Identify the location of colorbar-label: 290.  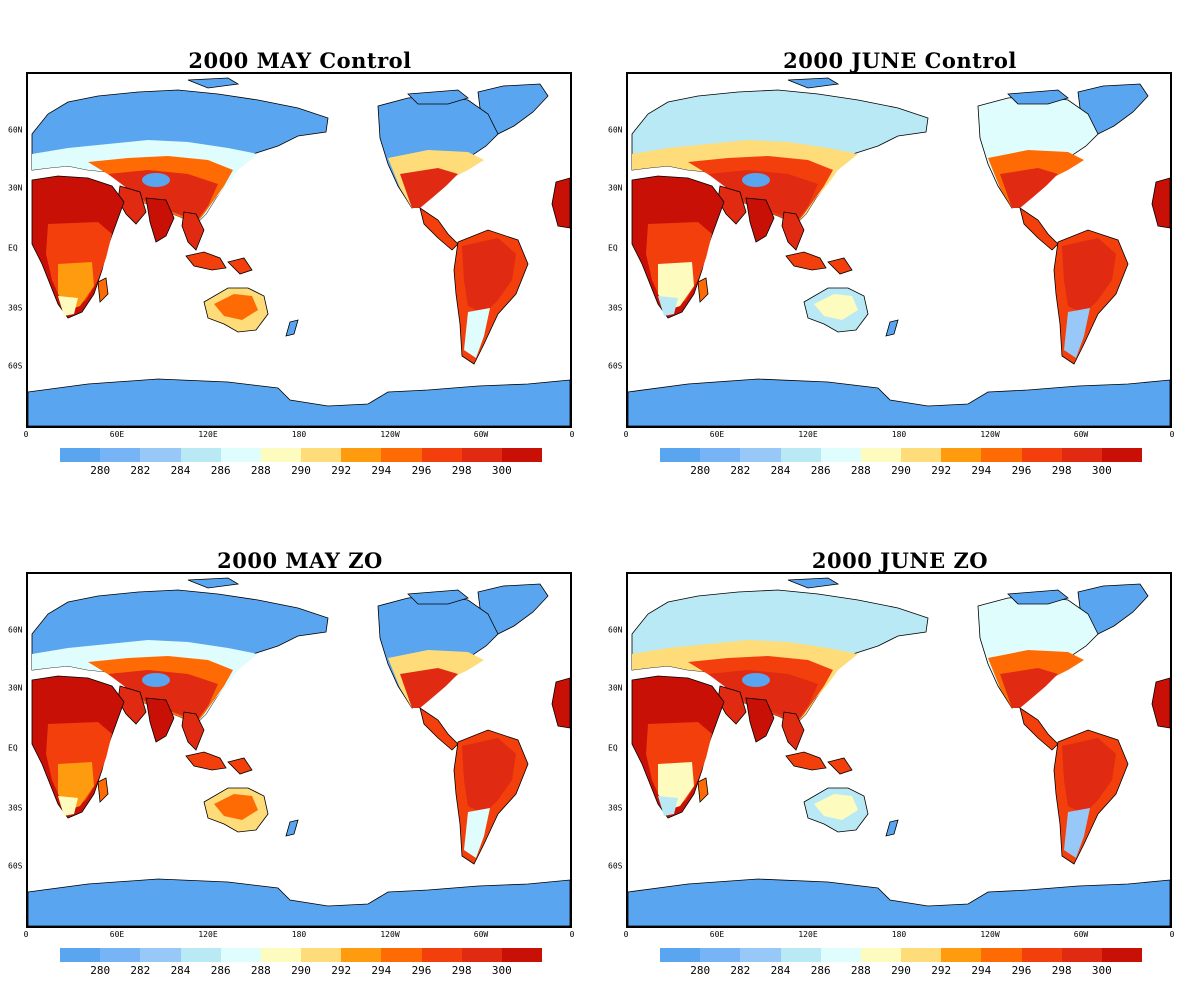
(901, 470).